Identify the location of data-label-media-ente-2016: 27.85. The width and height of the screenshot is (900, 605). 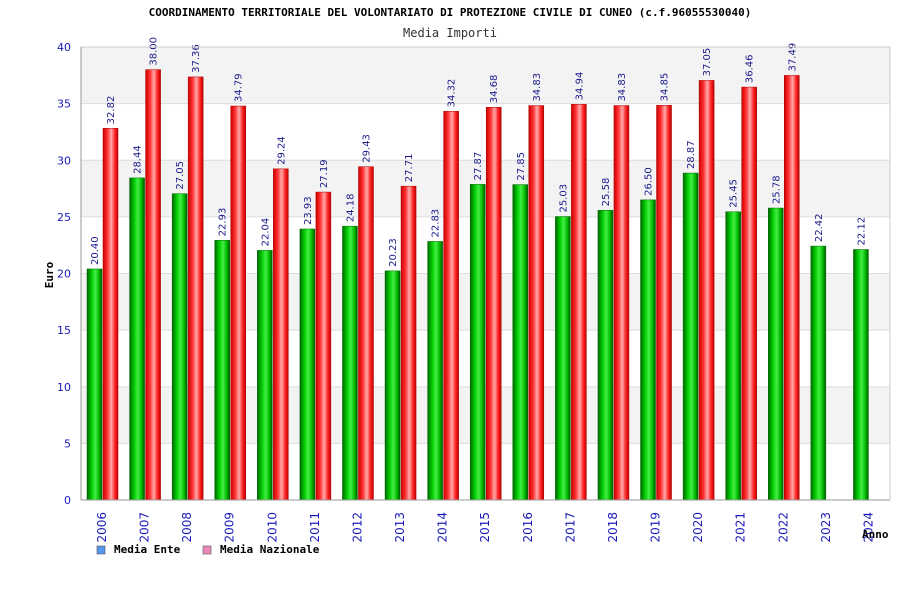
(521, 166).